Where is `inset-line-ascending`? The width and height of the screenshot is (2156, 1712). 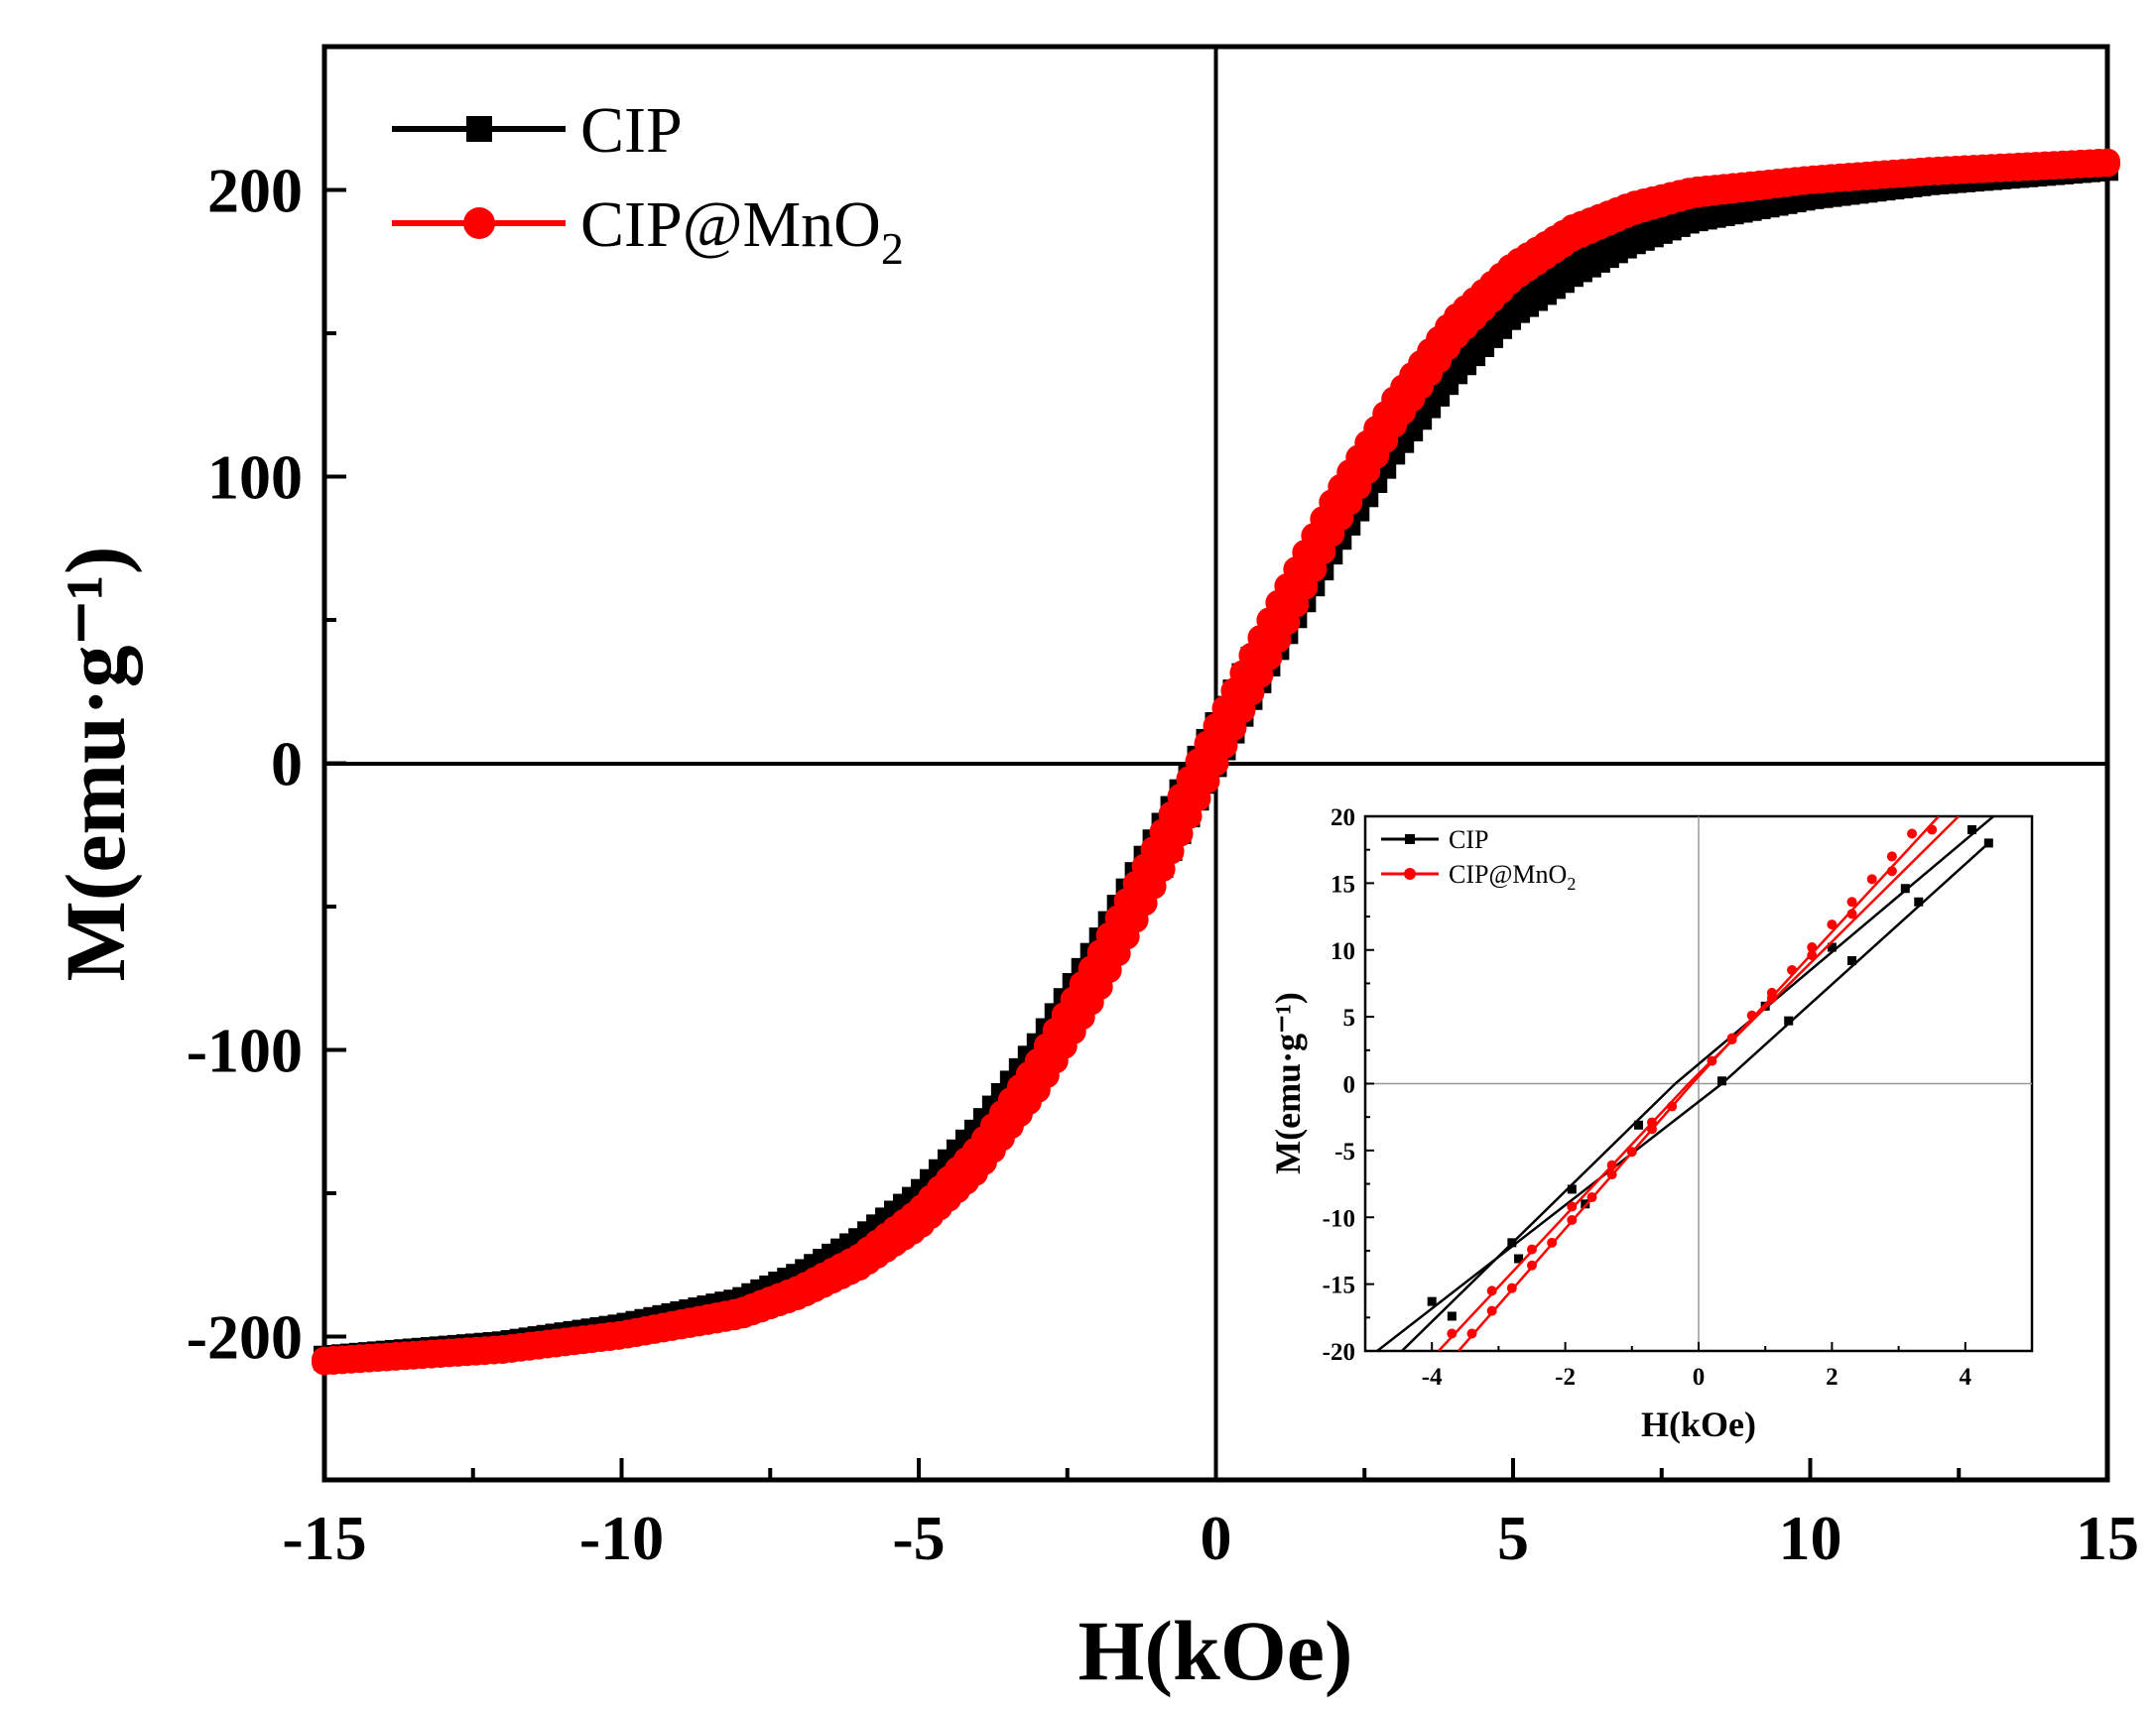
inset-line-ascending is located at coordinates (1699, 1083).